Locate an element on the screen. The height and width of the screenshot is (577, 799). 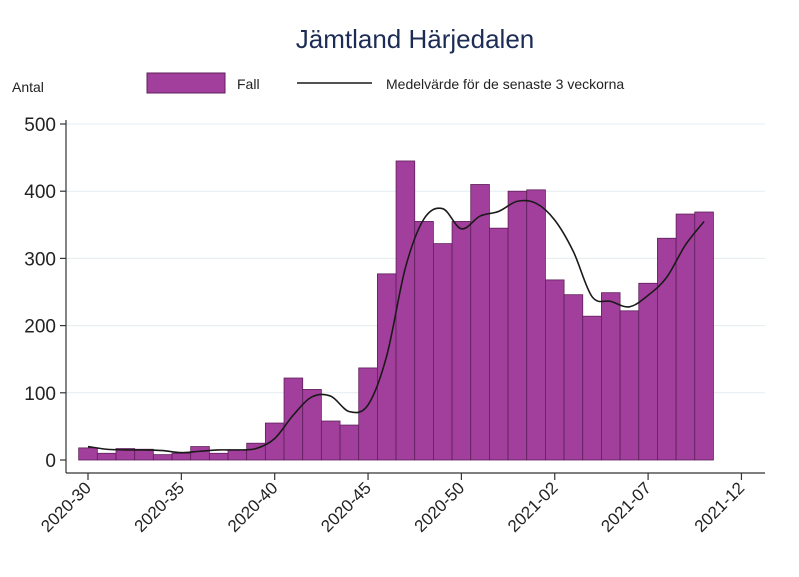
x-tick-label: 2021-07 is located at coordinates (626, 507).